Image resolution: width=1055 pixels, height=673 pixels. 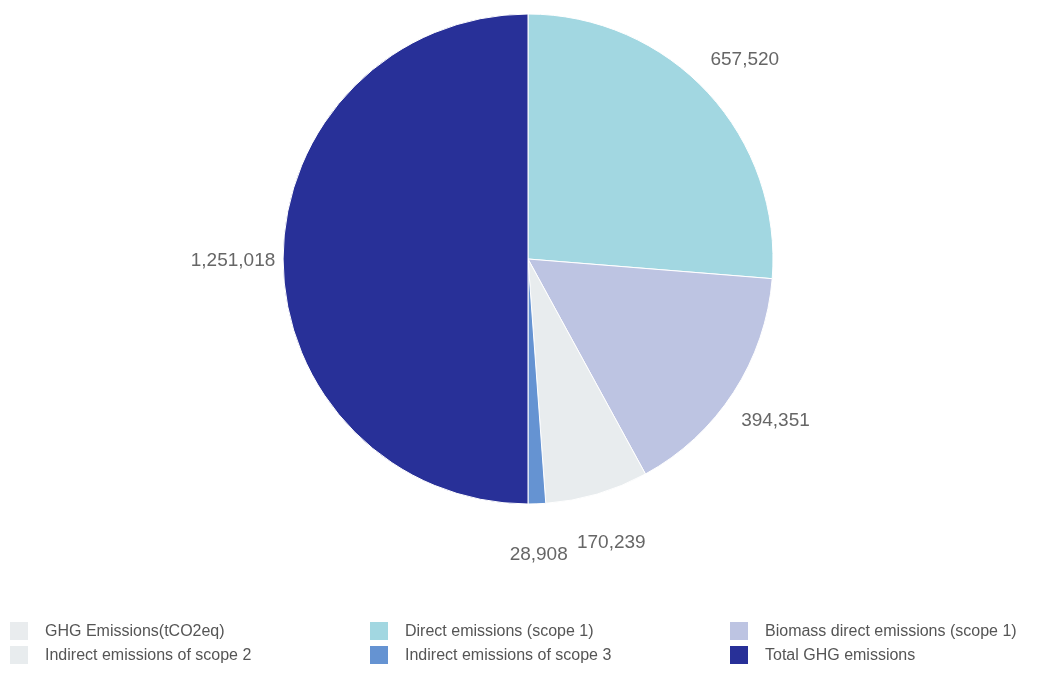 I want to click on legend-label: GHG Emissions(tCO2eq), so click(x=135, y=631).